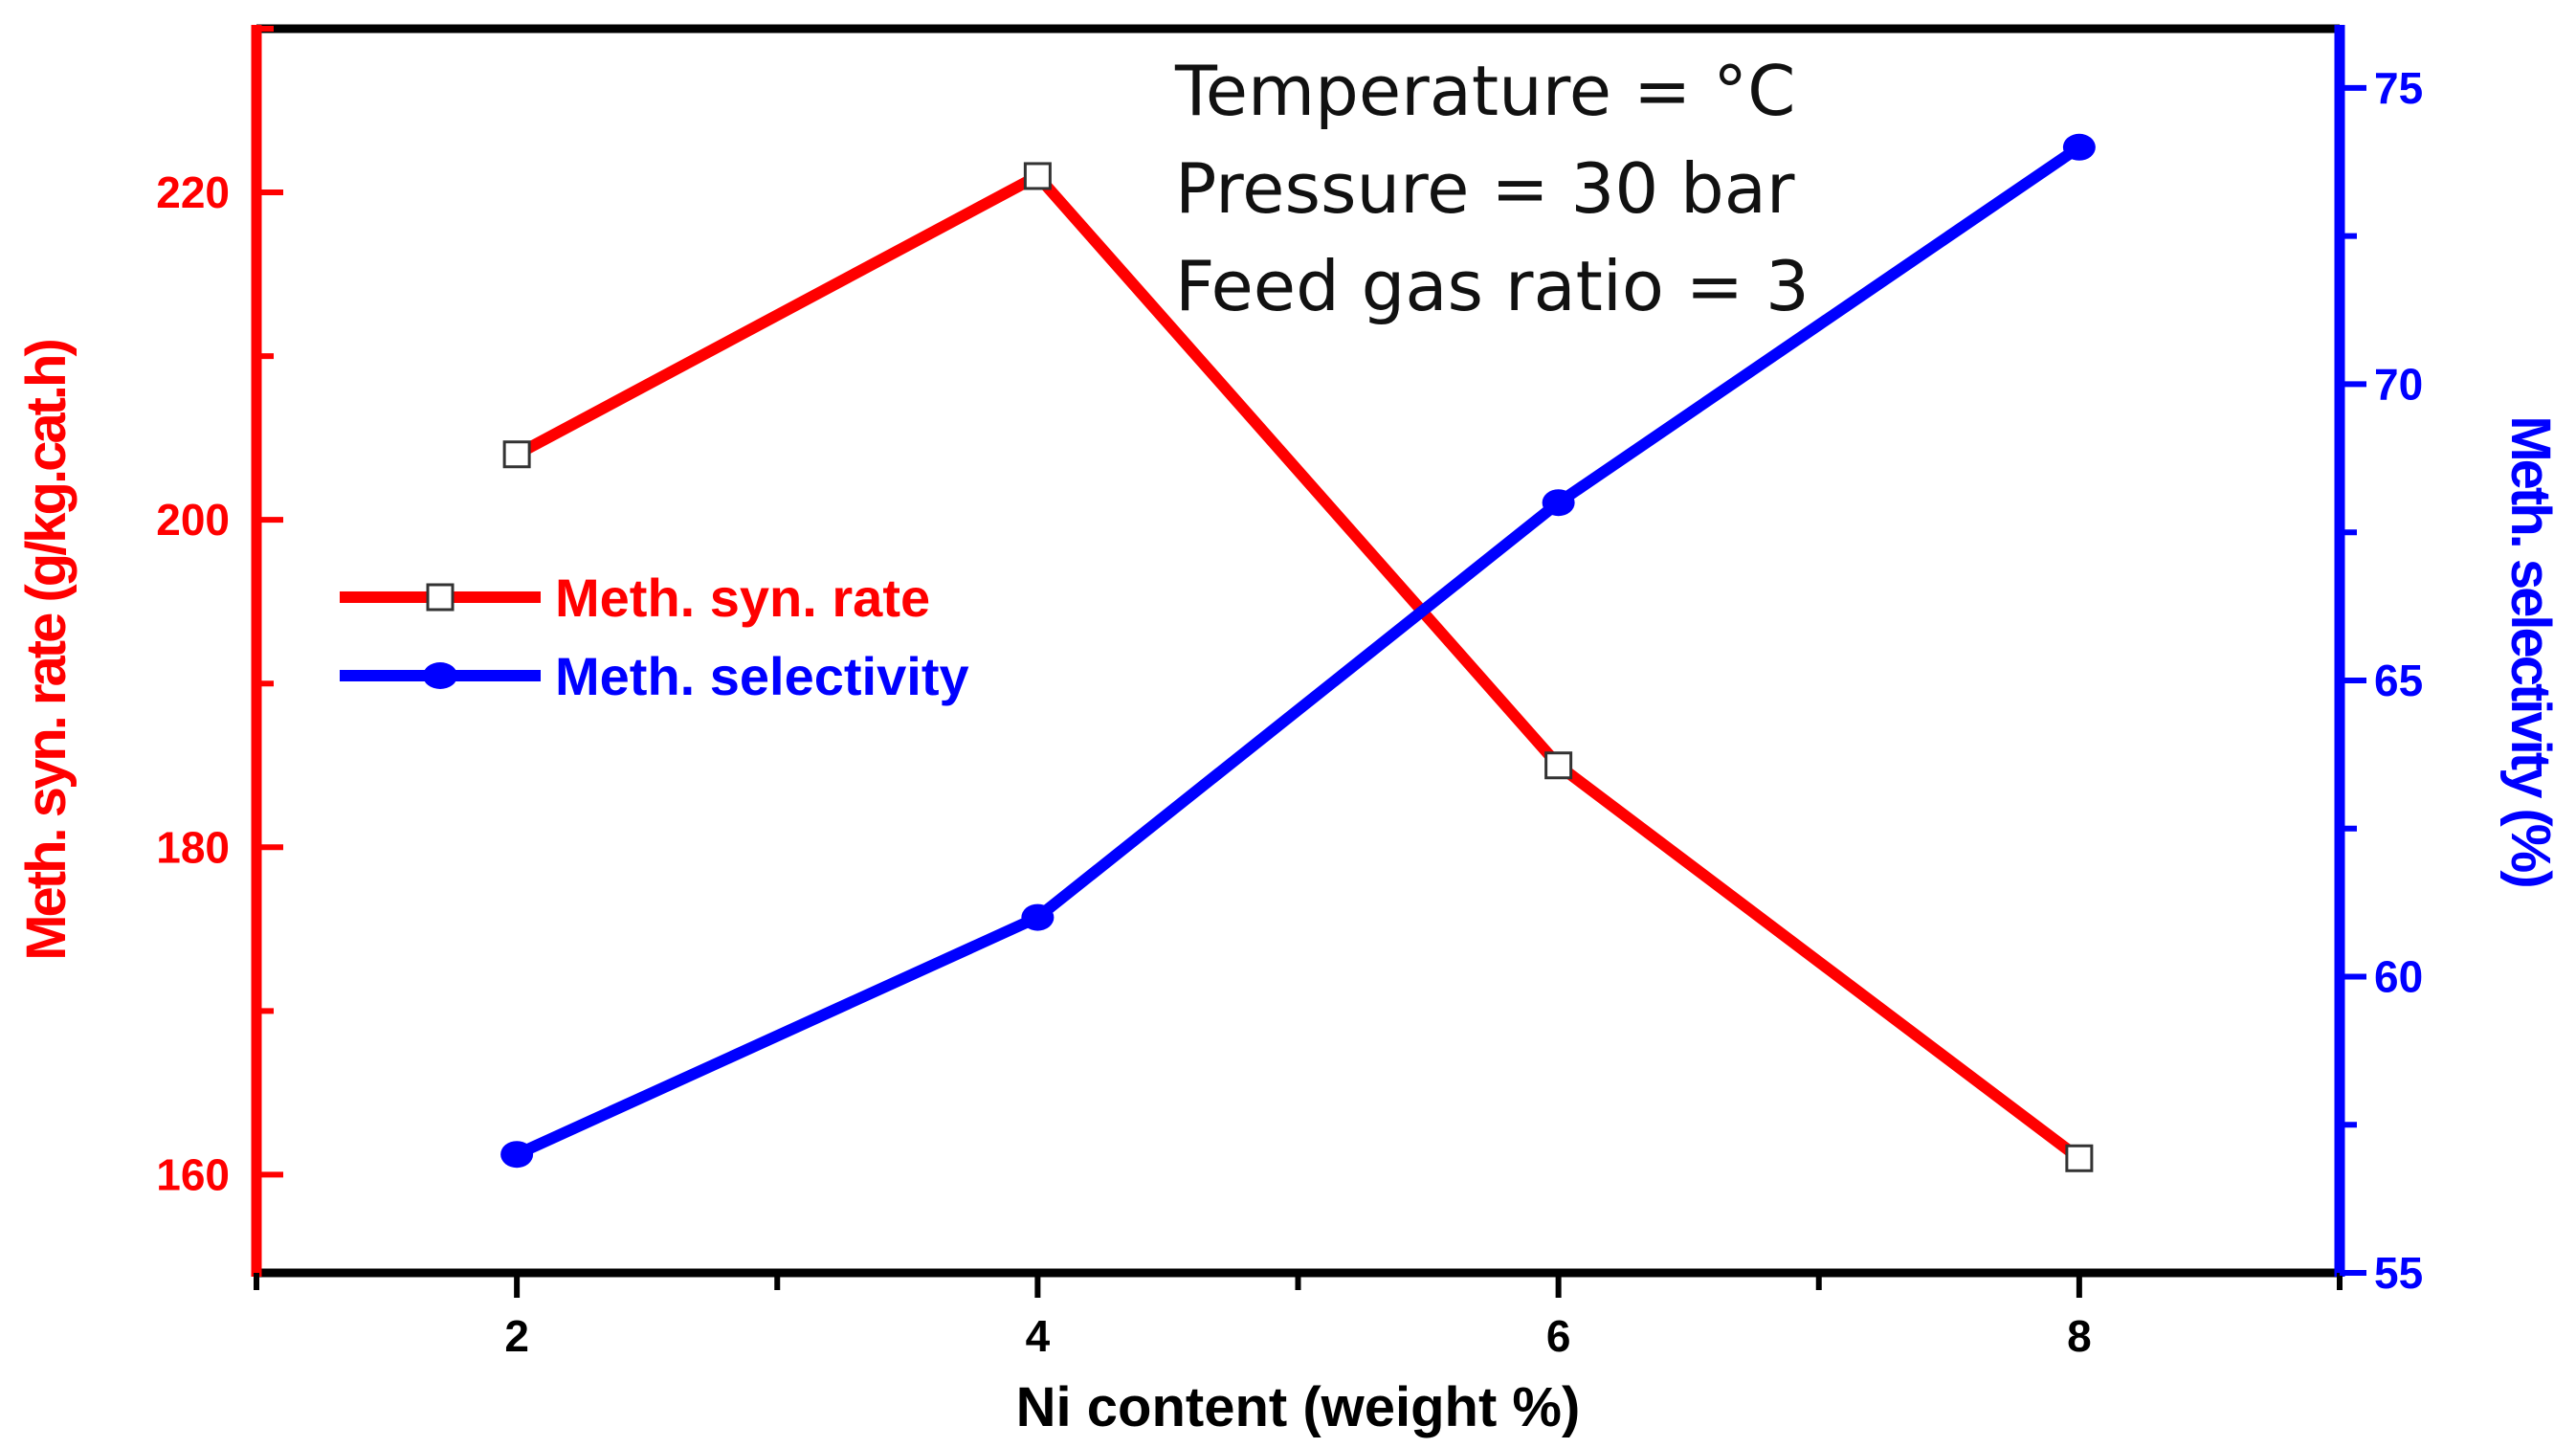 The height and width of the screenshot is (1448, 2576). Describe the element at coordinates (193, 520) in the screenshot. I see `y-left-tick-label: 200` at that location.